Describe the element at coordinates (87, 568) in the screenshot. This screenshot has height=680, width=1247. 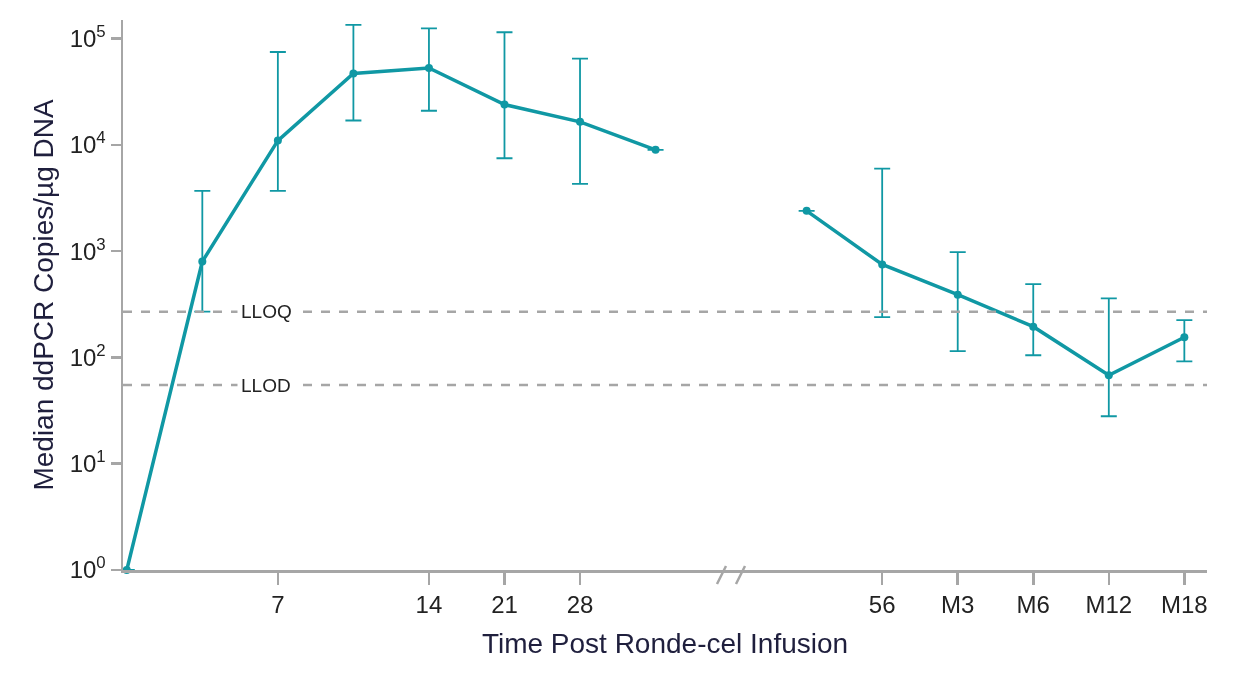
I see `y-tick-label: 10$^{0}$` at that location.